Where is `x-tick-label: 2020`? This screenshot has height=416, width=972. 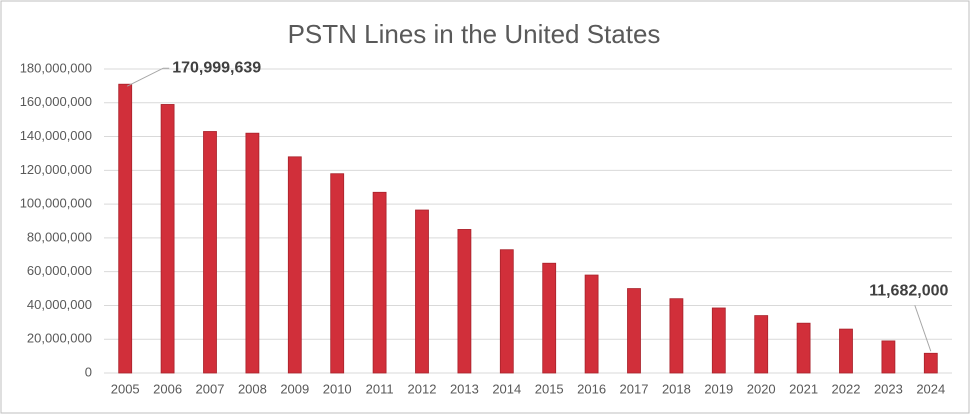 x-tick-label: 2020 is located at coordinates (761, 388).